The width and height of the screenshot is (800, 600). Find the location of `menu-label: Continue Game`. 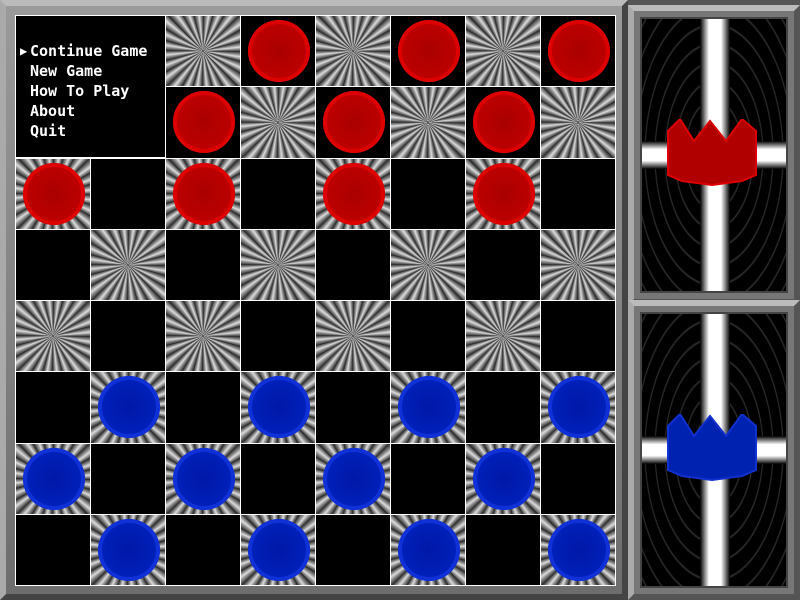

menu-label: Continue Game is located at coordinates (89, 51).